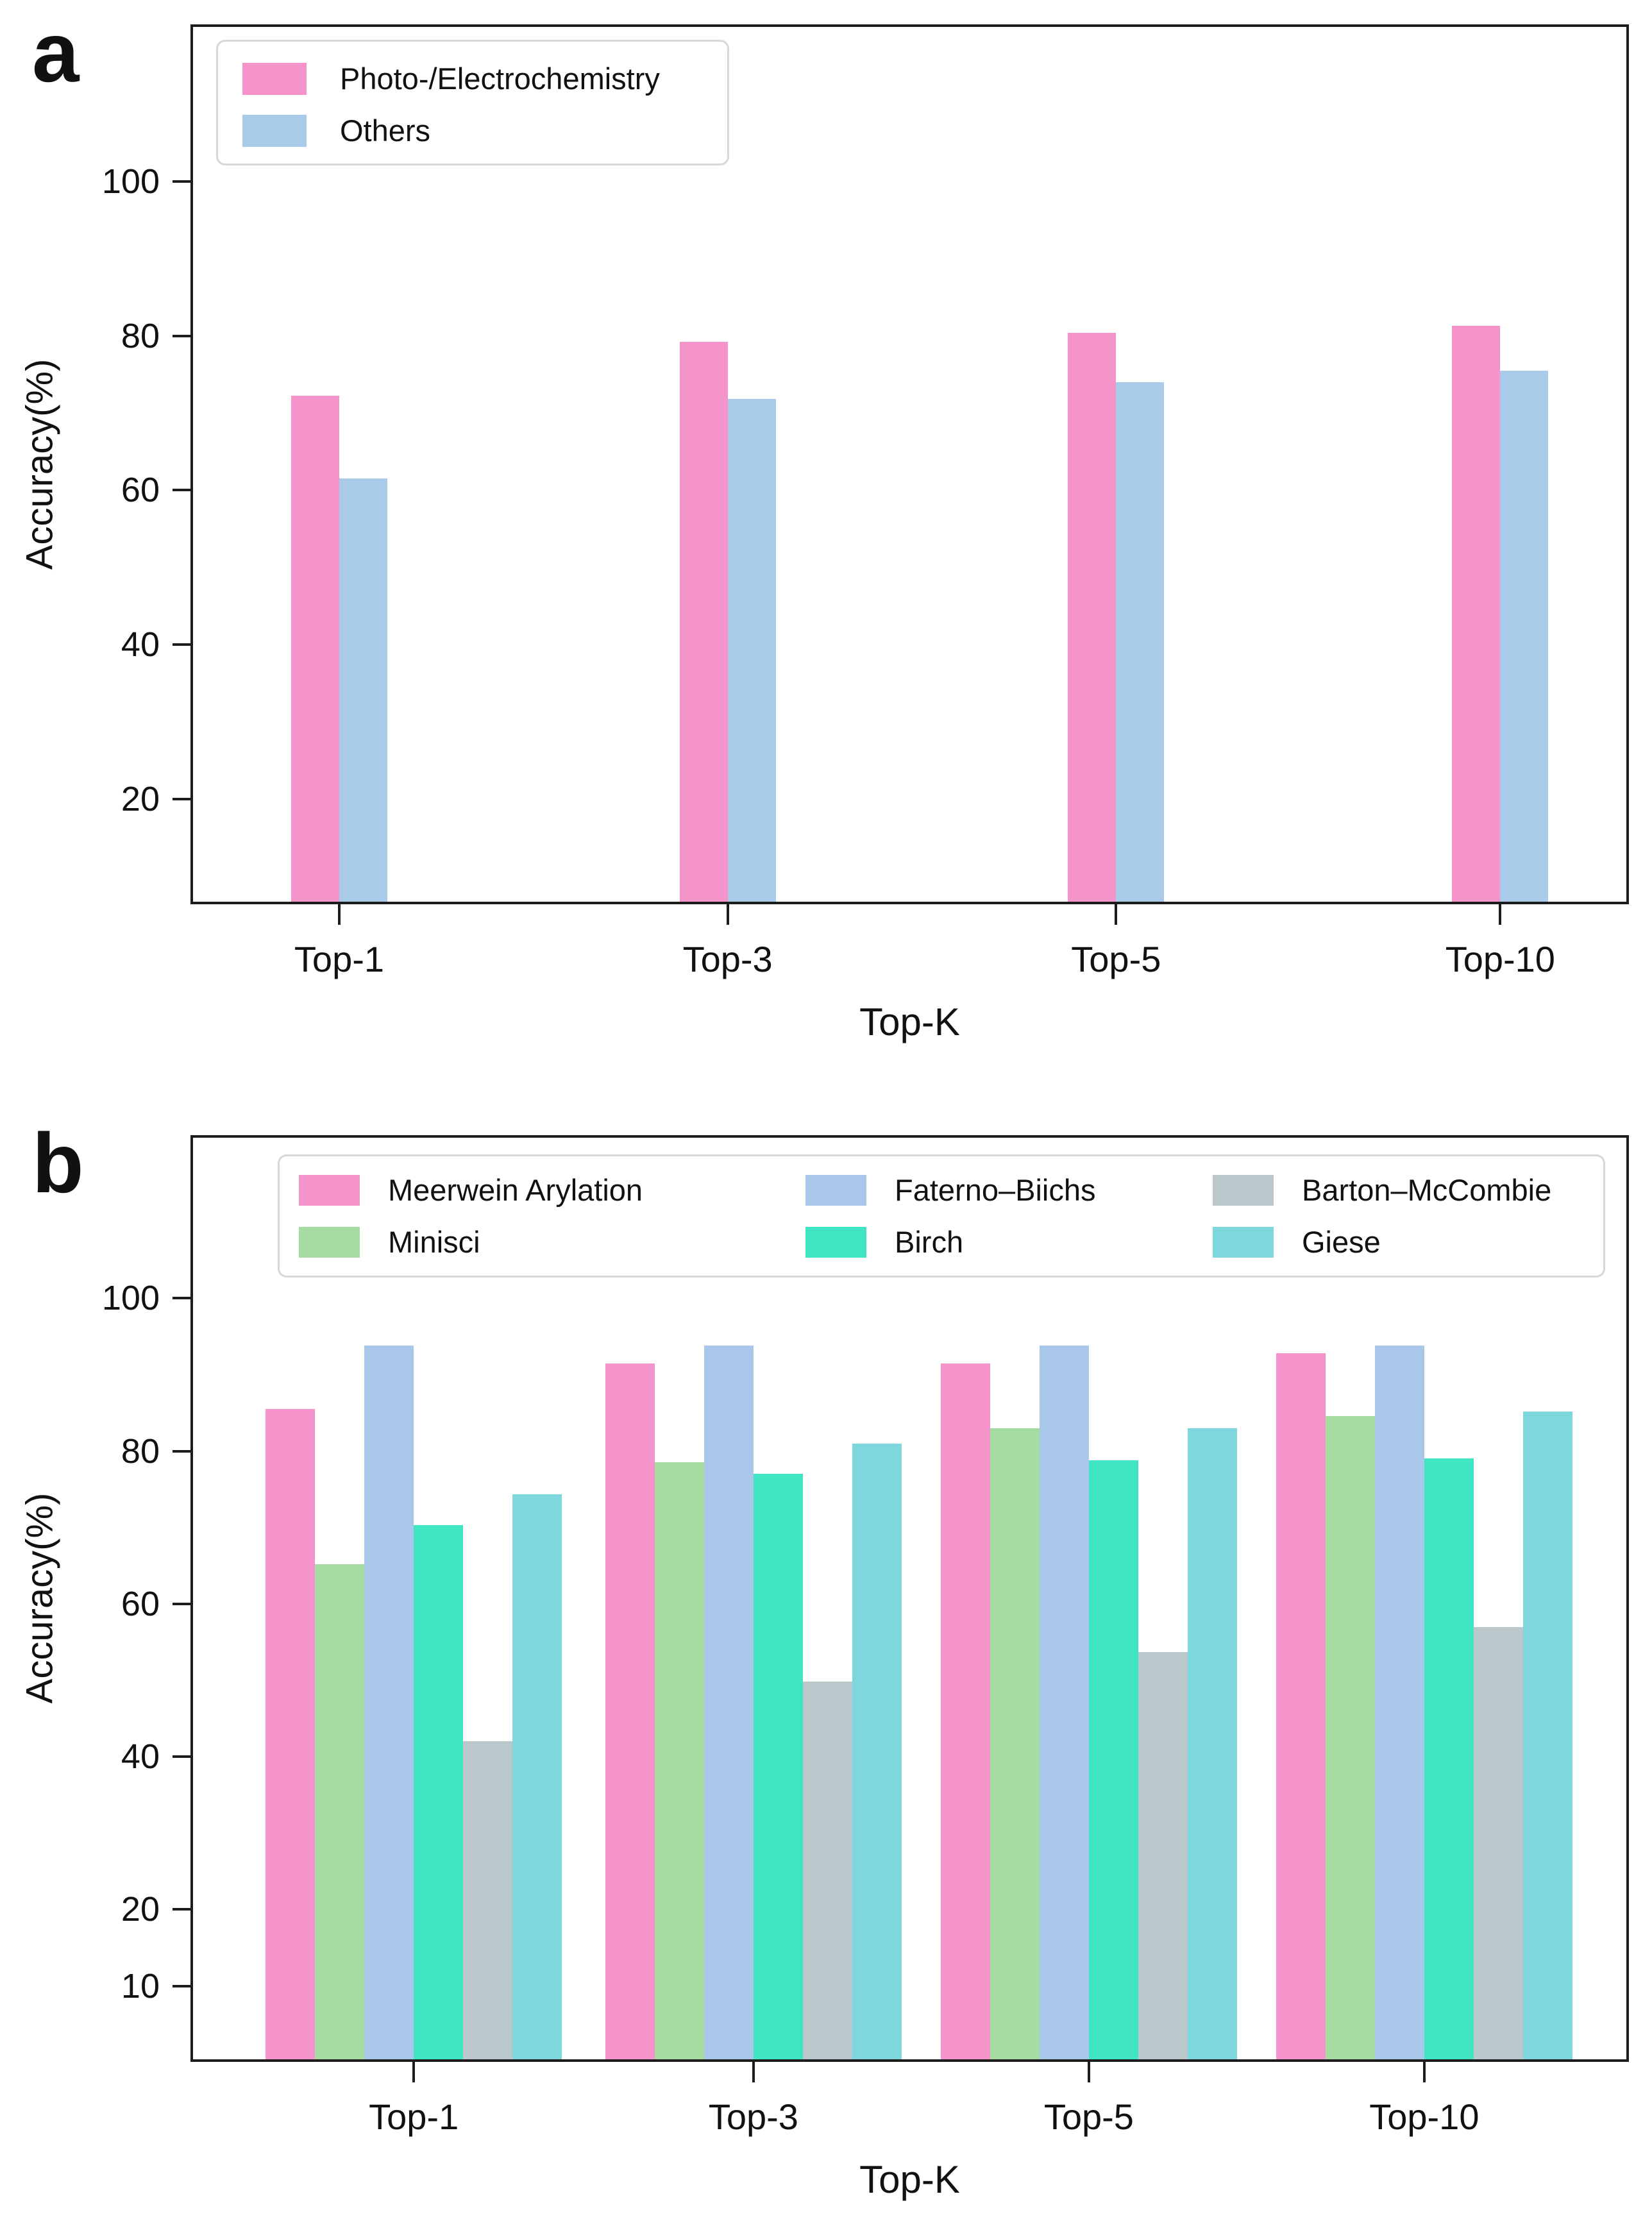  I want to click on x-tick-label-top-1: Top-1, so click(339, 959).